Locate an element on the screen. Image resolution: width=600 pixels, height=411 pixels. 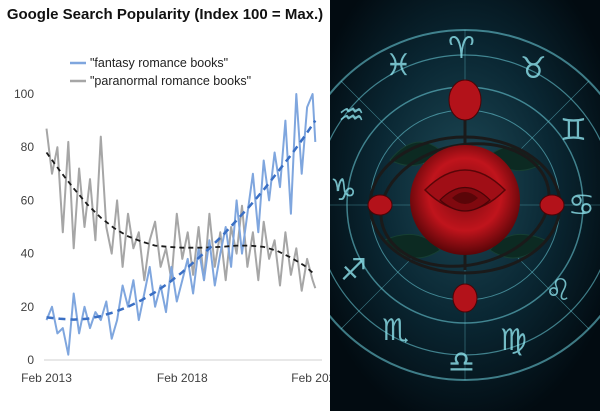
legend-label-paranormal: "paranormal romance books" is located at coordinates (170, 81).